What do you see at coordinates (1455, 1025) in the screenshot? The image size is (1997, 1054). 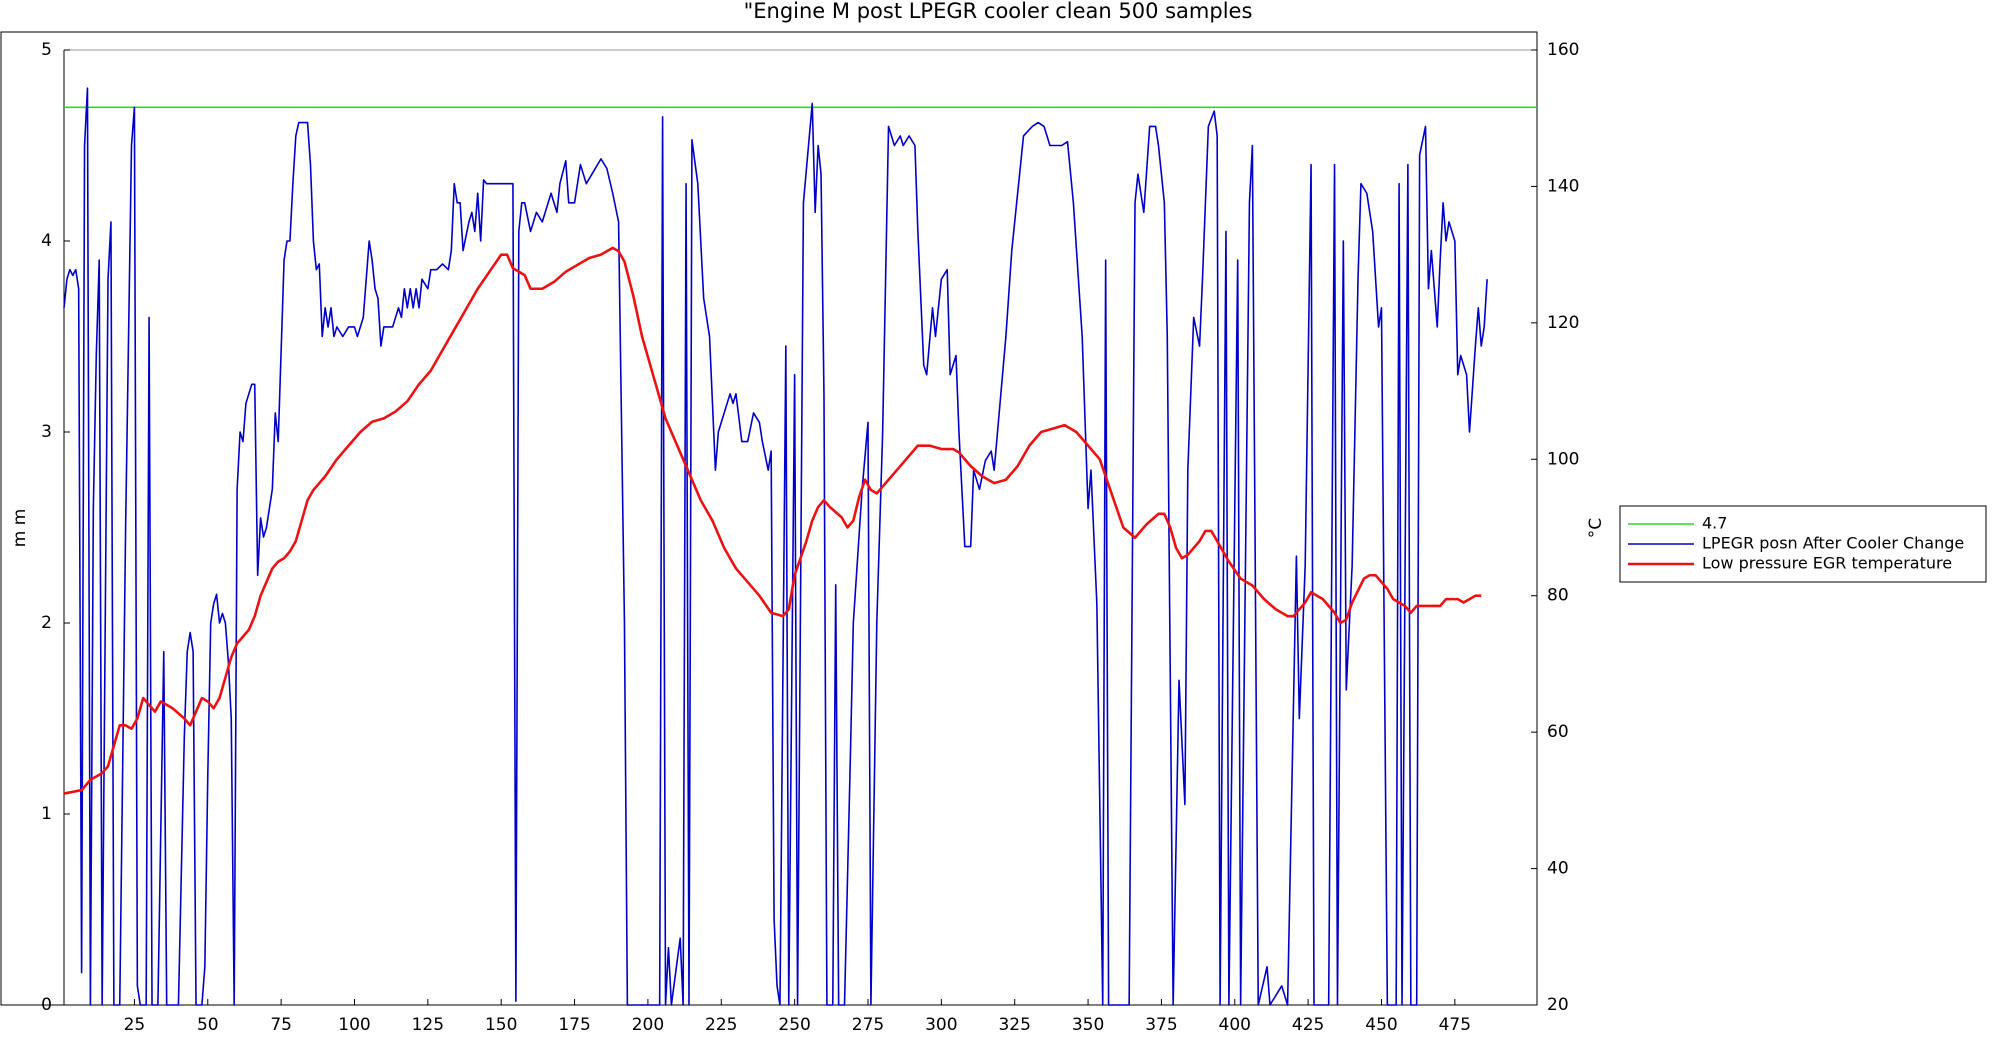 I see `x-tick-label: 475` at bounding box center [1455, 1025].